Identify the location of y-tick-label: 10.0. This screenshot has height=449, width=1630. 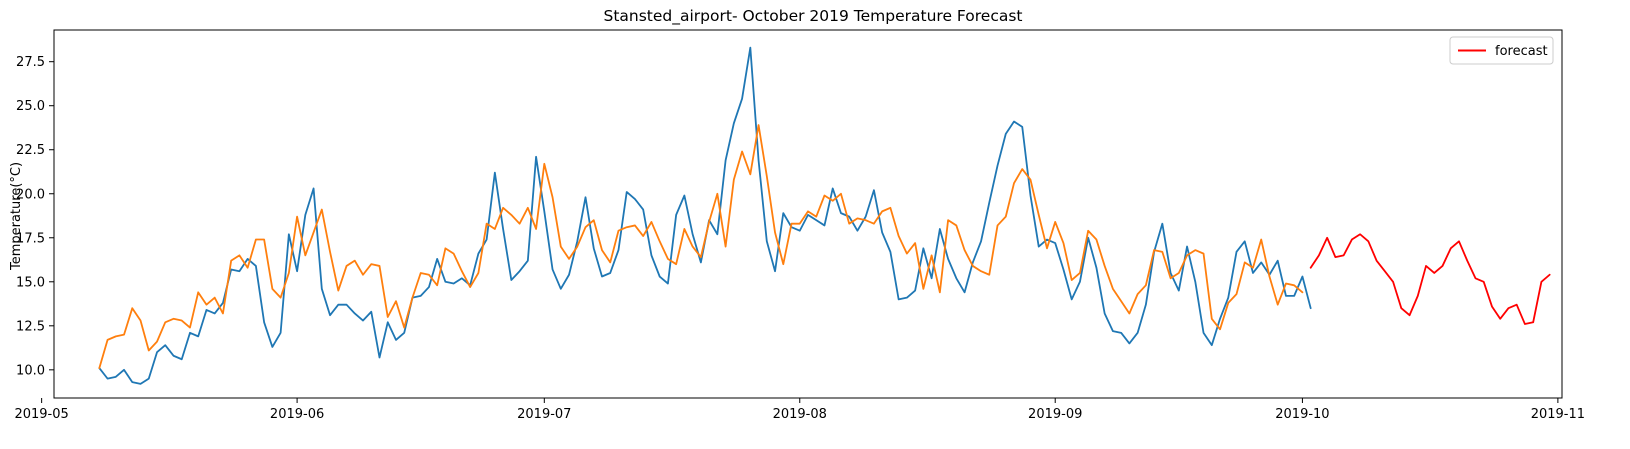
(30, 370).